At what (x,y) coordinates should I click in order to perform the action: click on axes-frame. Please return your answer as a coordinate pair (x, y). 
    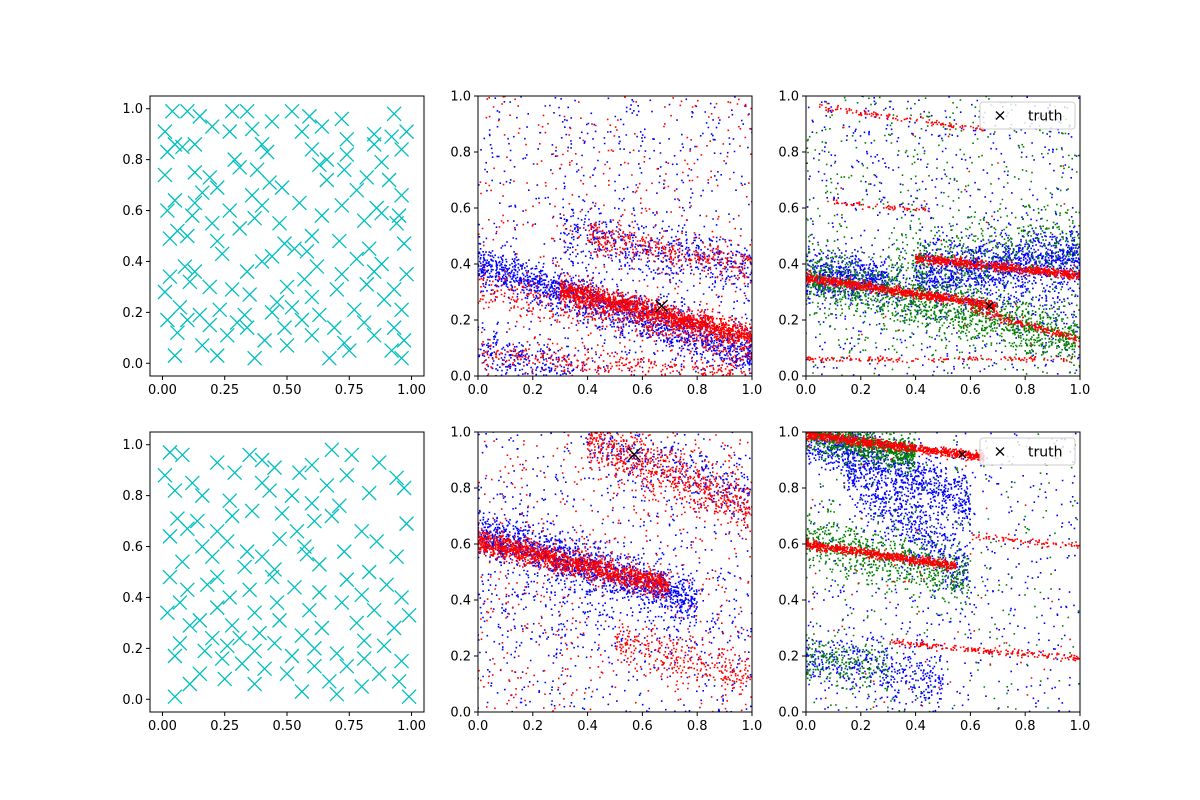
    Looking at the image, I should click on (943, 572).